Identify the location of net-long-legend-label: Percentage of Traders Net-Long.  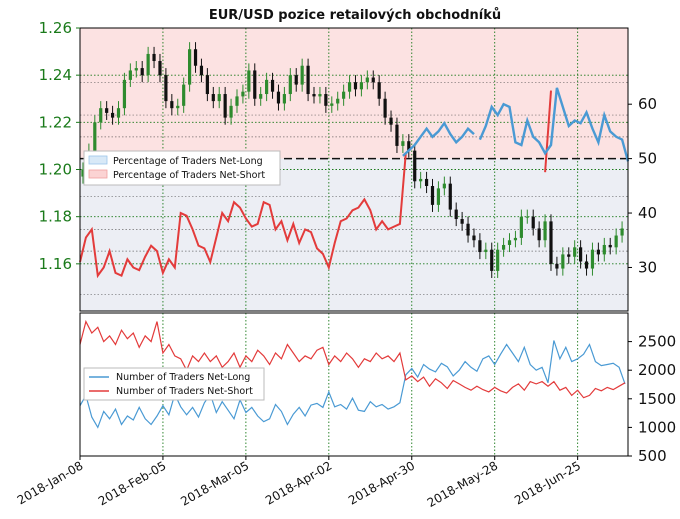
(188, 161).